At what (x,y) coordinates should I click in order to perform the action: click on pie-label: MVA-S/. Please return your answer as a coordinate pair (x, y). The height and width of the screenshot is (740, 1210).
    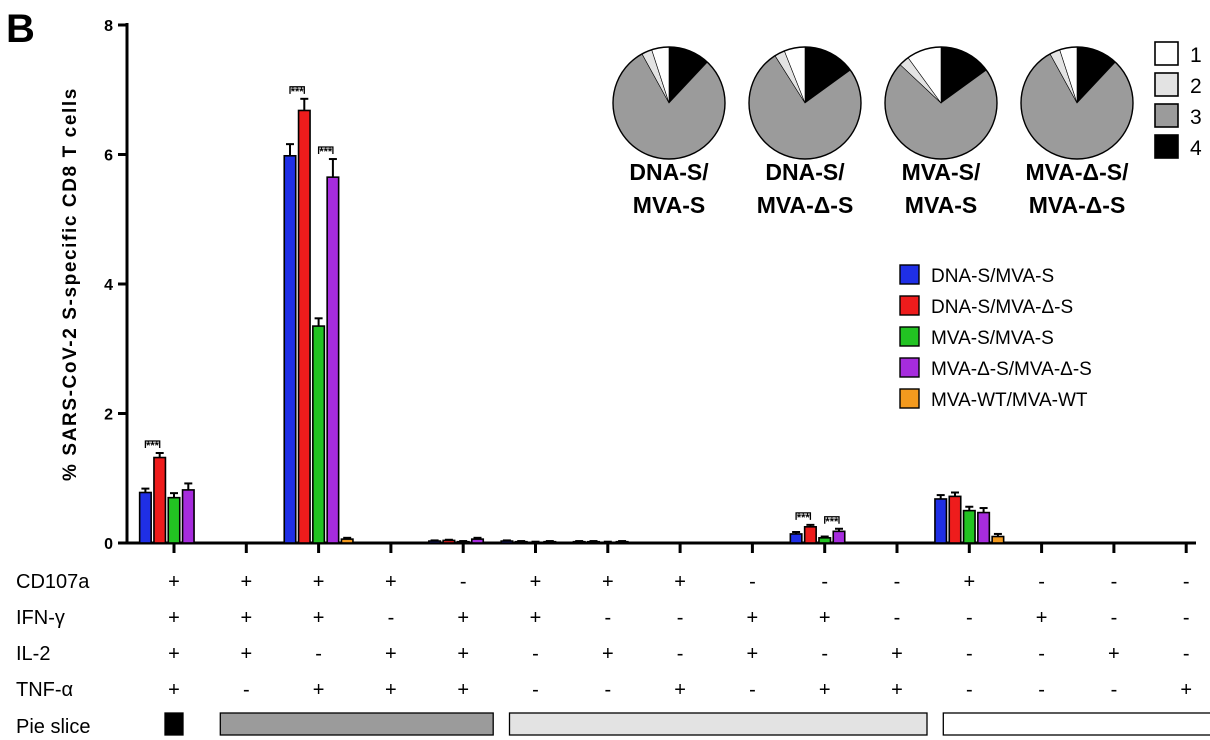
    Looking at the image, I should click on (941, 172).